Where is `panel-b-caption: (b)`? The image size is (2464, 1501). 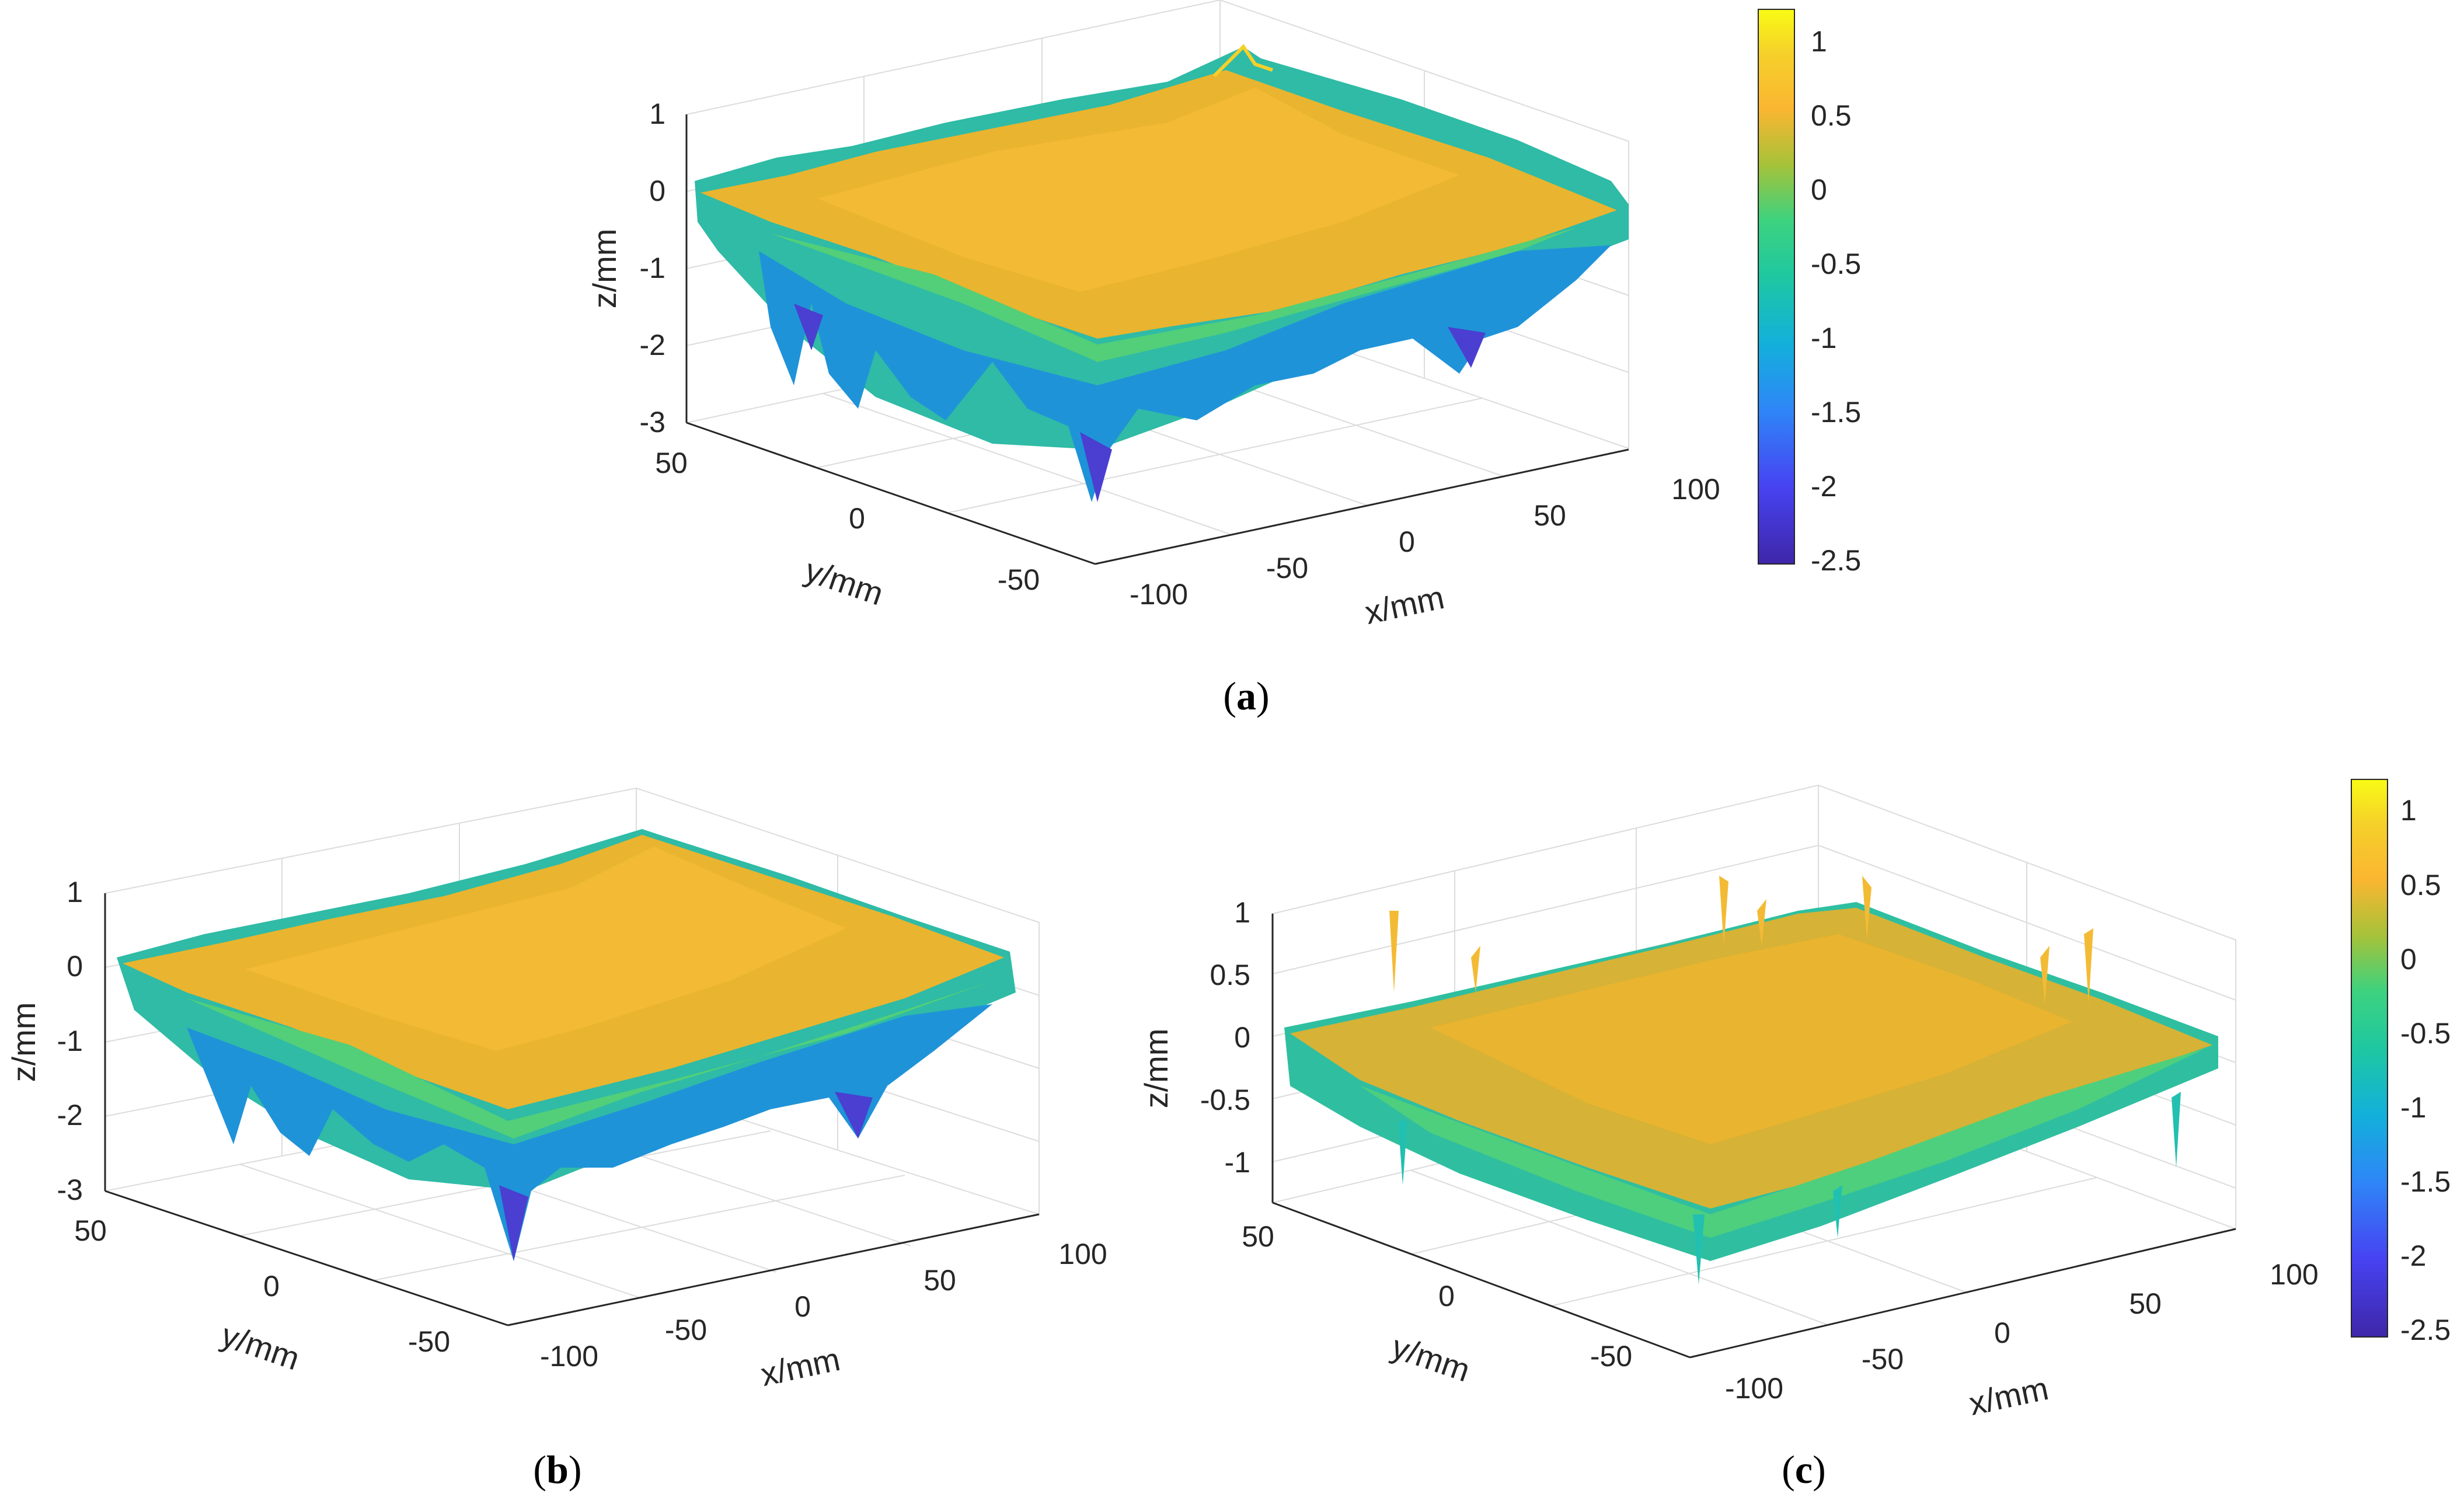
panel-b-caption: (b) is located at coordinates (557, 1469).